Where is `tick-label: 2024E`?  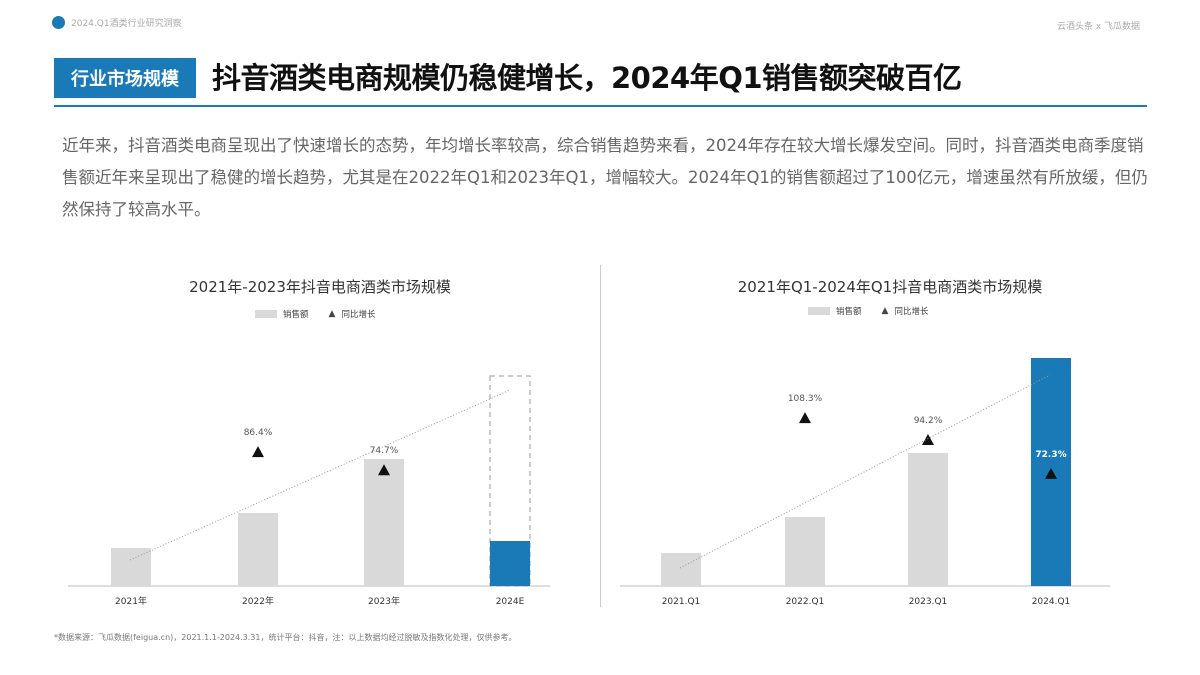
tick-label: 2024E is located at coordinates (510, 602).